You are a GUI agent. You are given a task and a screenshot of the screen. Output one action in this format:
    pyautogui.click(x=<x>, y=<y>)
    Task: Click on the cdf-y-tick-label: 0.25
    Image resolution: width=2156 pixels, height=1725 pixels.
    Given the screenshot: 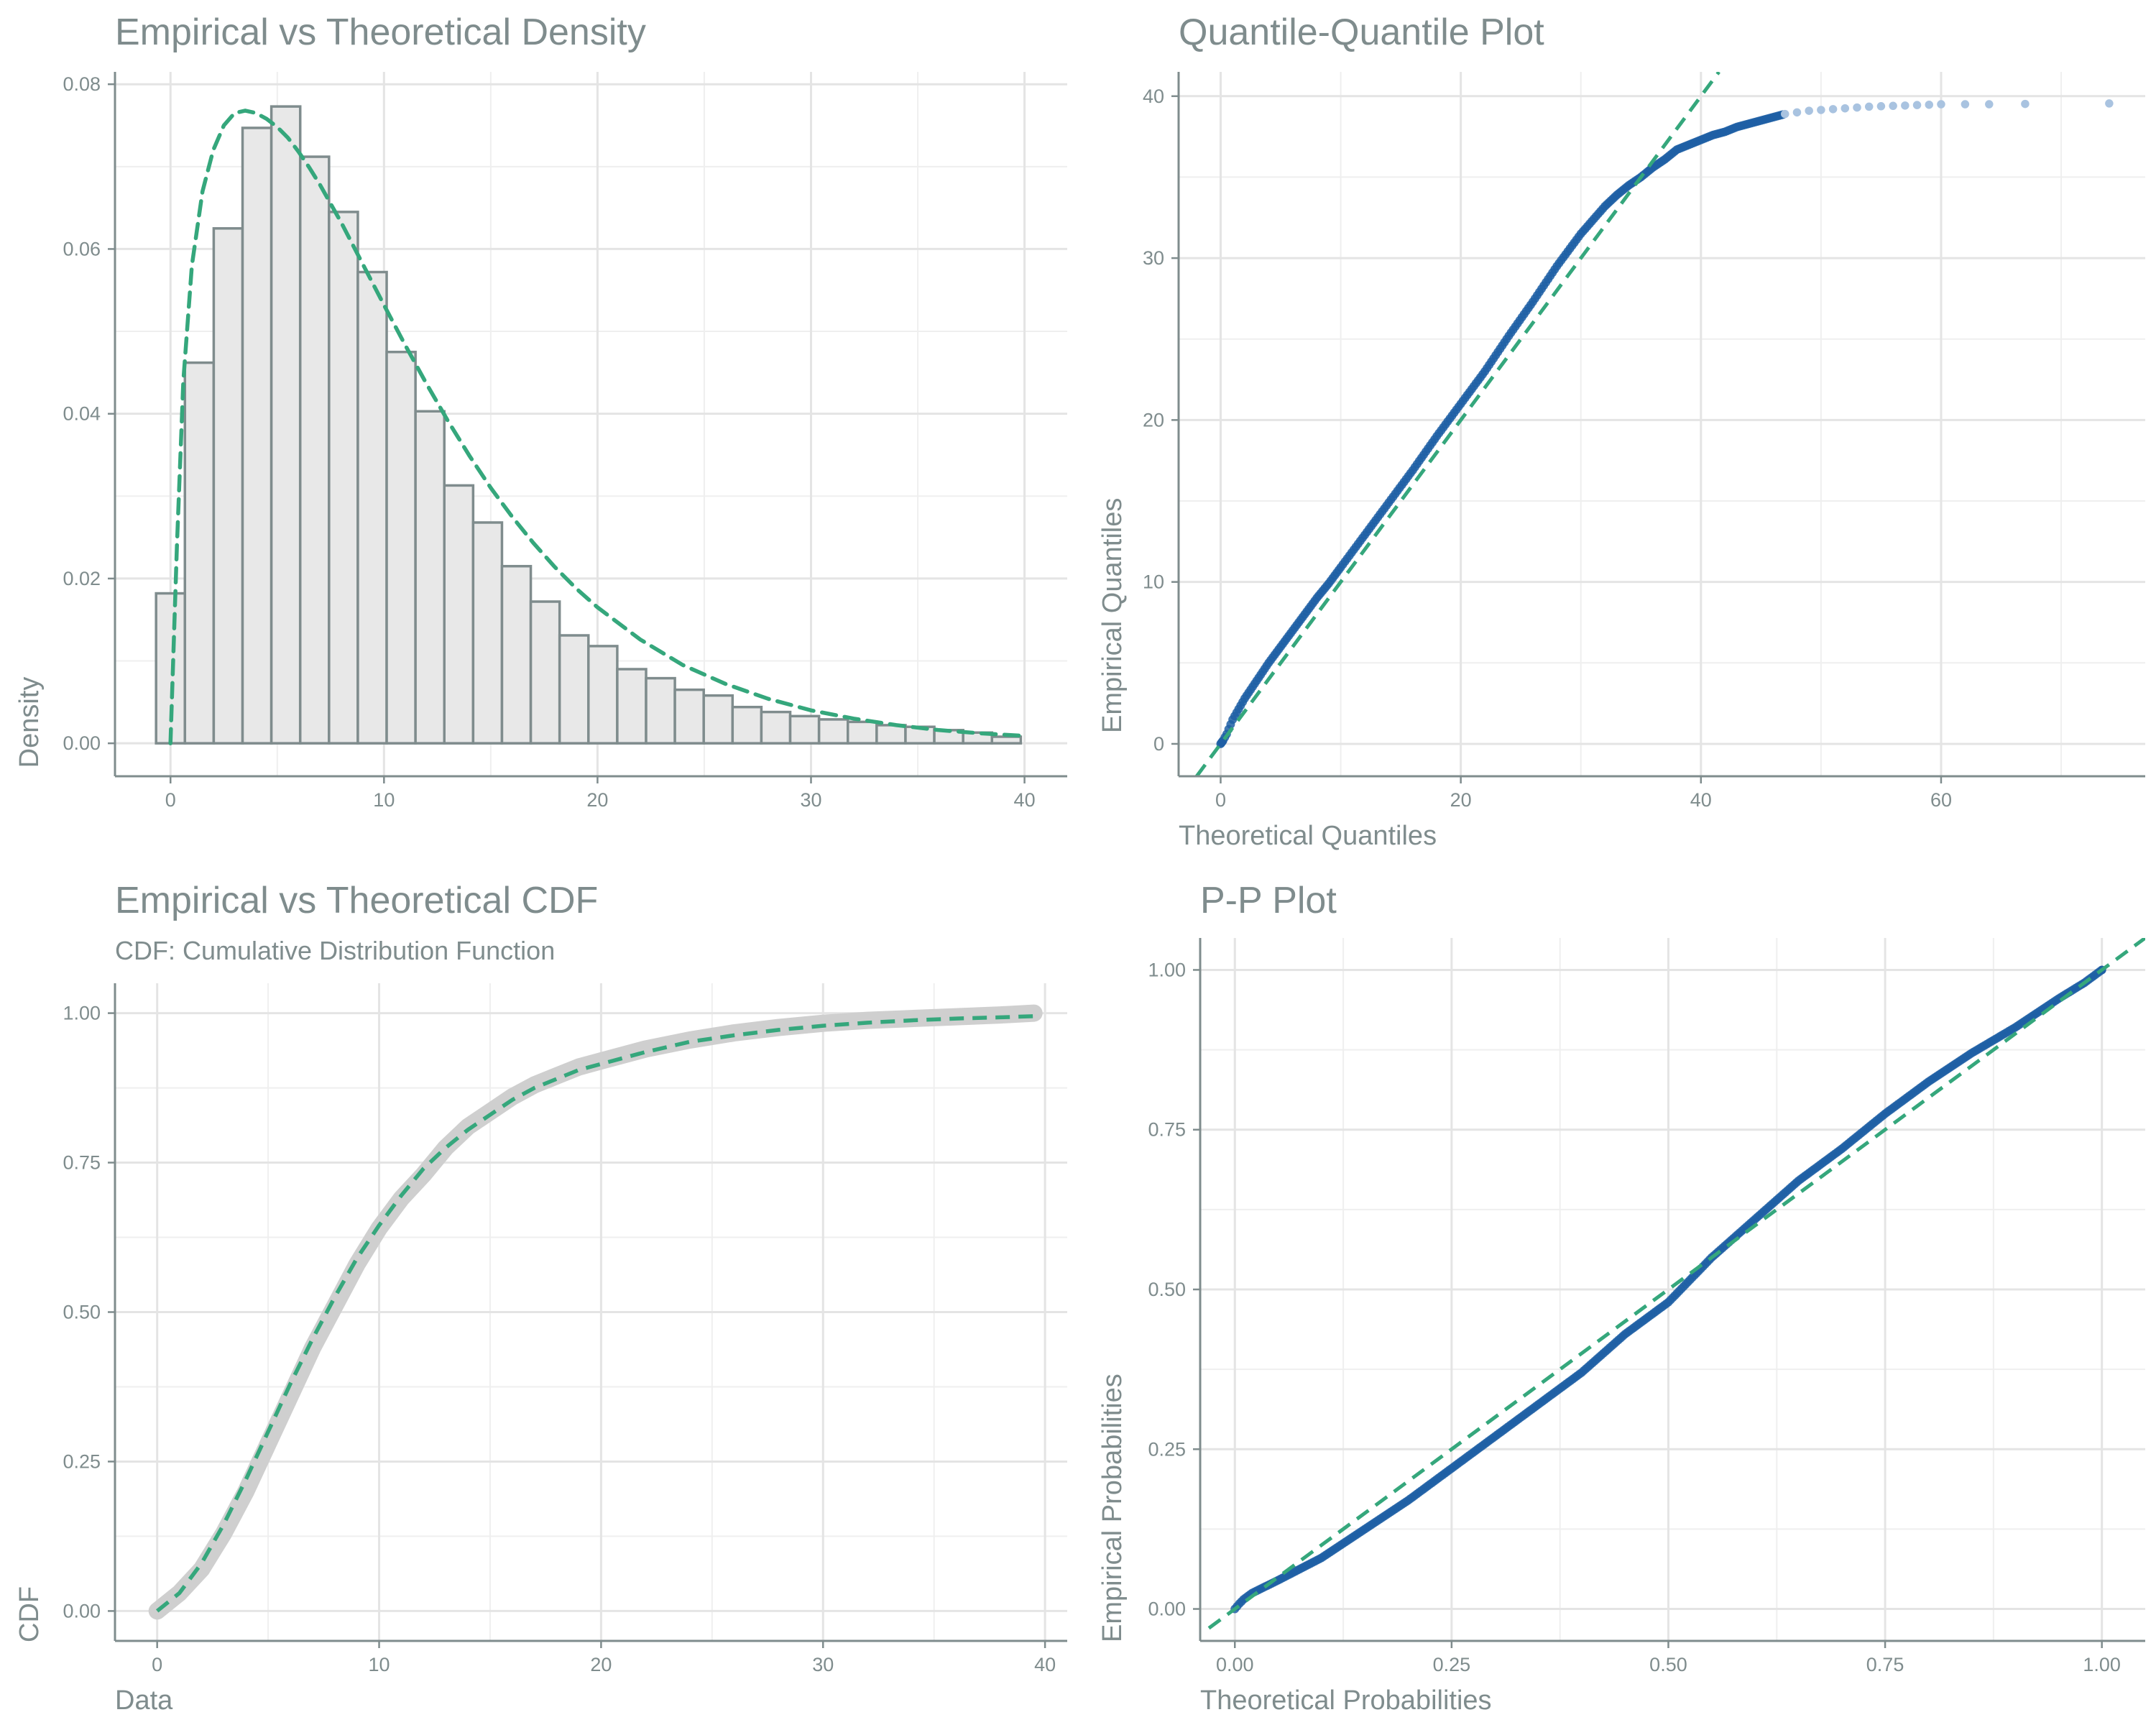 What is the action you would take?
    pyautogui.click(x=82, y=1461)
    